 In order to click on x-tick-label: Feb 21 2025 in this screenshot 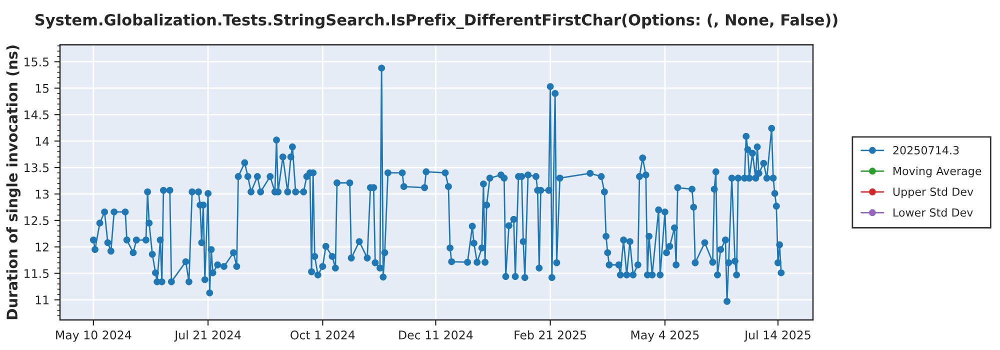, I will do `click(550, 335)`.